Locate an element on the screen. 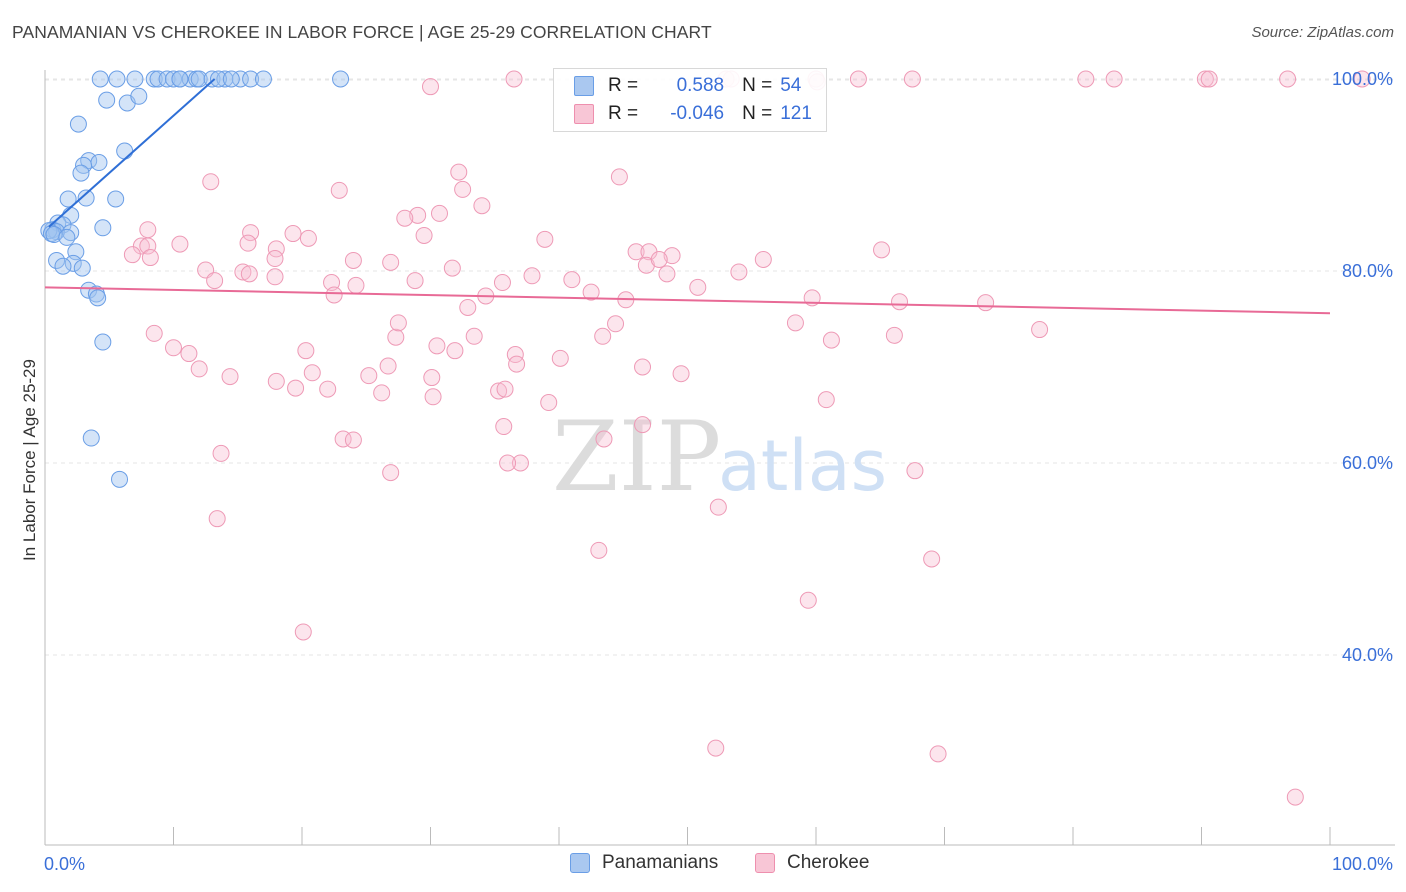 This screenshot has height=892, width=1406. legend-item-cherokee: Cherokee is located at coordinates (812, 863).